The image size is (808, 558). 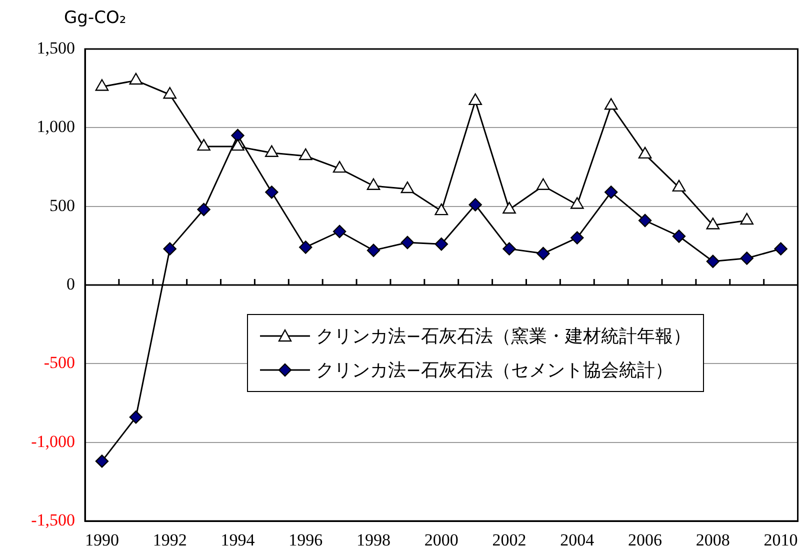 What do you see at coordinates (305, 540) in the screenshot?
I see `x-tick-label: 1996` at bounding box center [305, 540].